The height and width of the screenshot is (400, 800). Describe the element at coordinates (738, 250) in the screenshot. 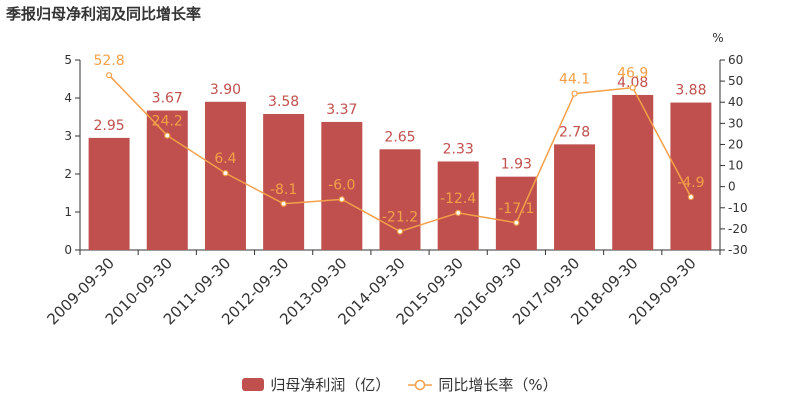

I see `y-right-tick-label: -30` at that location.